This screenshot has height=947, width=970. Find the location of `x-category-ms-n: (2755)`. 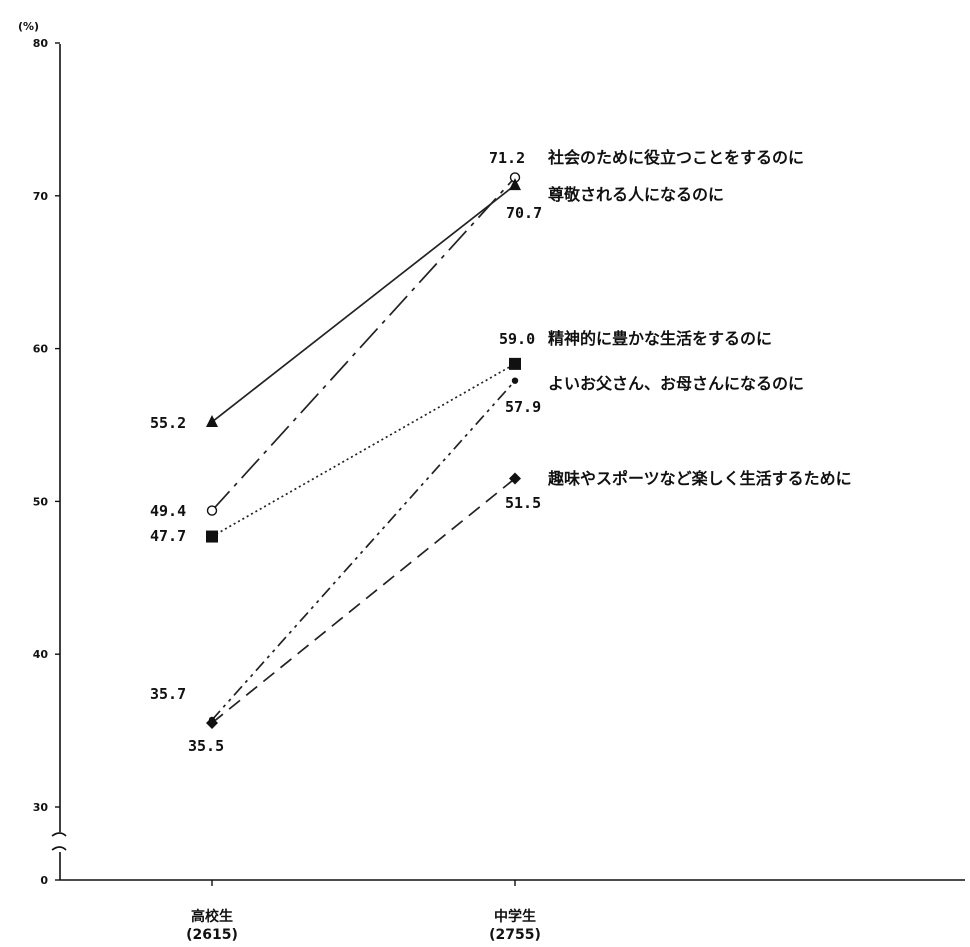

x-category-ms-n: (2755) is located at coordinates (515, 935).